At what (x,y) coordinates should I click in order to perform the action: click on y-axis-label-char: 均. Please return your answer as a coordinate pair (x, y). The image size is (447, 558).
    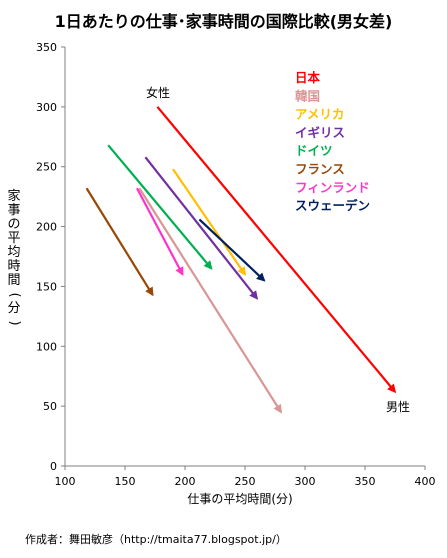
    Looking at the image, I should click on (14, 252).